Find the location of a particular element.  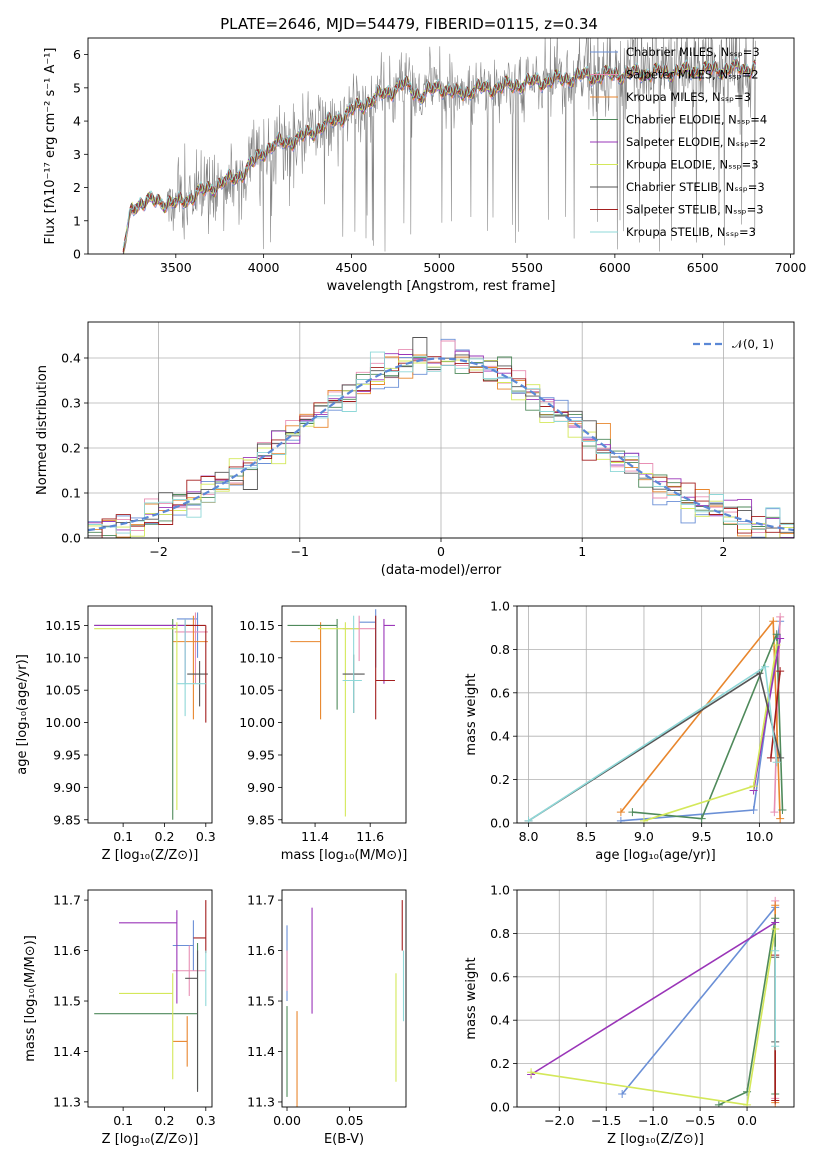

z-mass-xtick-label: 0.3 is located at coordinates (206, 1120).